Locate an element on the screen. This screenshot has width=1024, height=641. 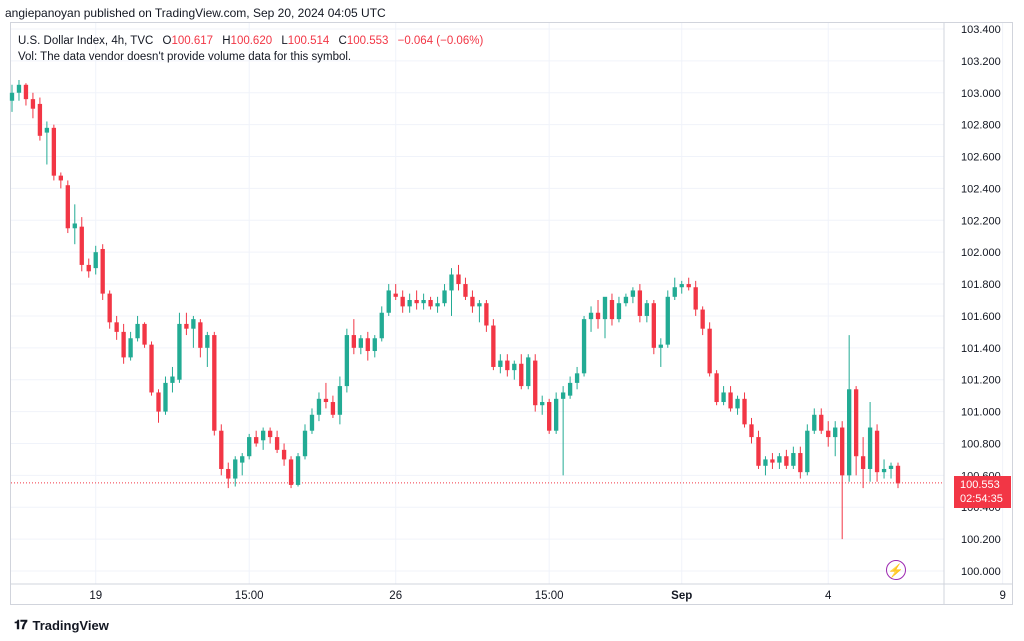
high-label: H is located at coordinates (226, 41).